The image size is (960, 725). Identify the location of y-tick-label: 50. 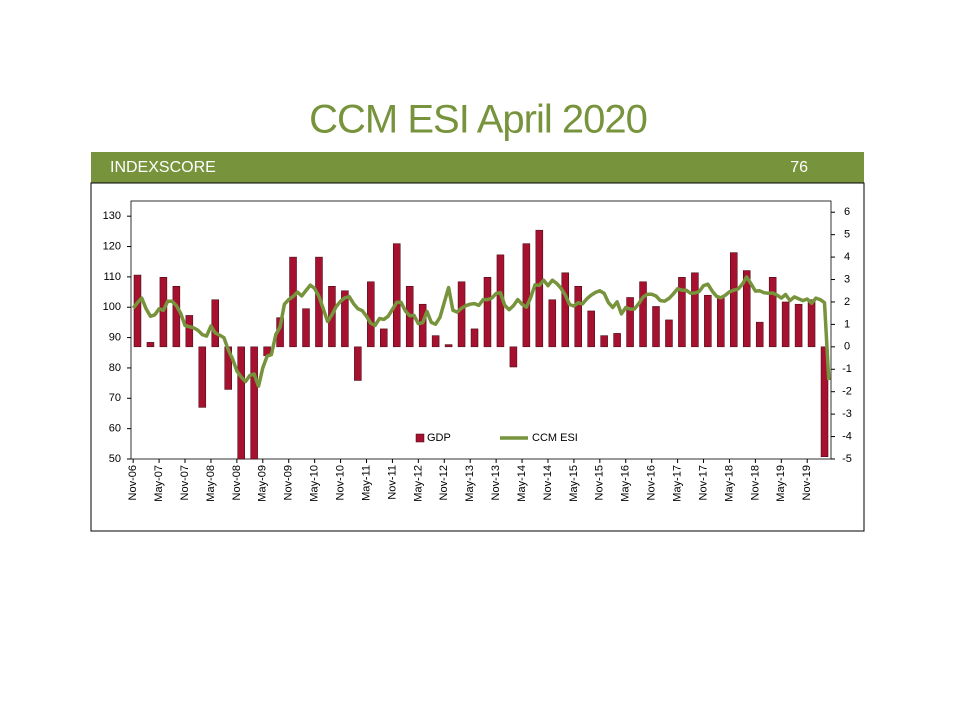
(115, 459).